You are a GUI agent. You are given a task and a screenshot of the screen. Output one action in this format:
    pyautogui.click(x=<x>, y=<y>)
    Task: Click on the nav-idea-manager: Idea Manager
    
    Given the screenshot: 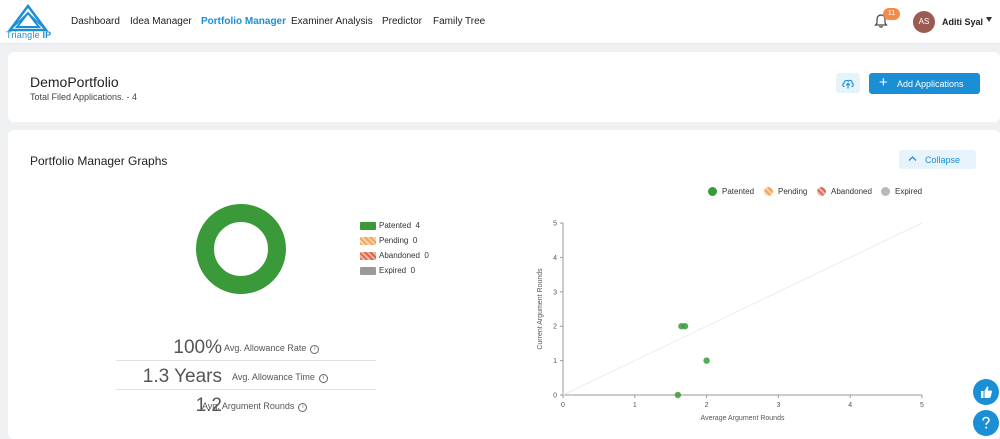 What is the action you would take?
    pyautogui.click(x=161, y=21)
    